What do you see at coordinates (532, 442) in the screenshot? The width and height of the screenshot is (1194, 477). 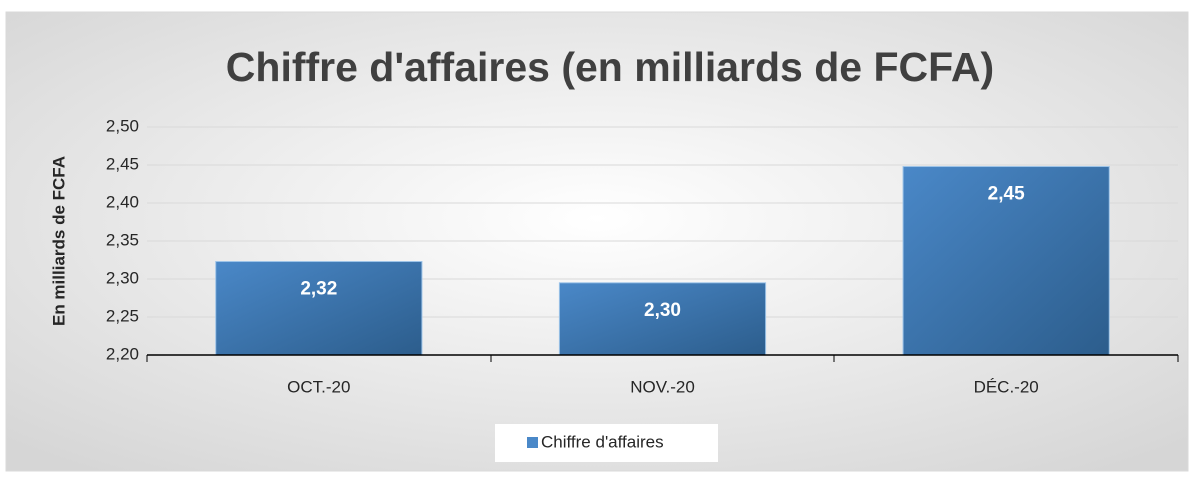 I see `legend-swatch` at bounding box center [532, 442].